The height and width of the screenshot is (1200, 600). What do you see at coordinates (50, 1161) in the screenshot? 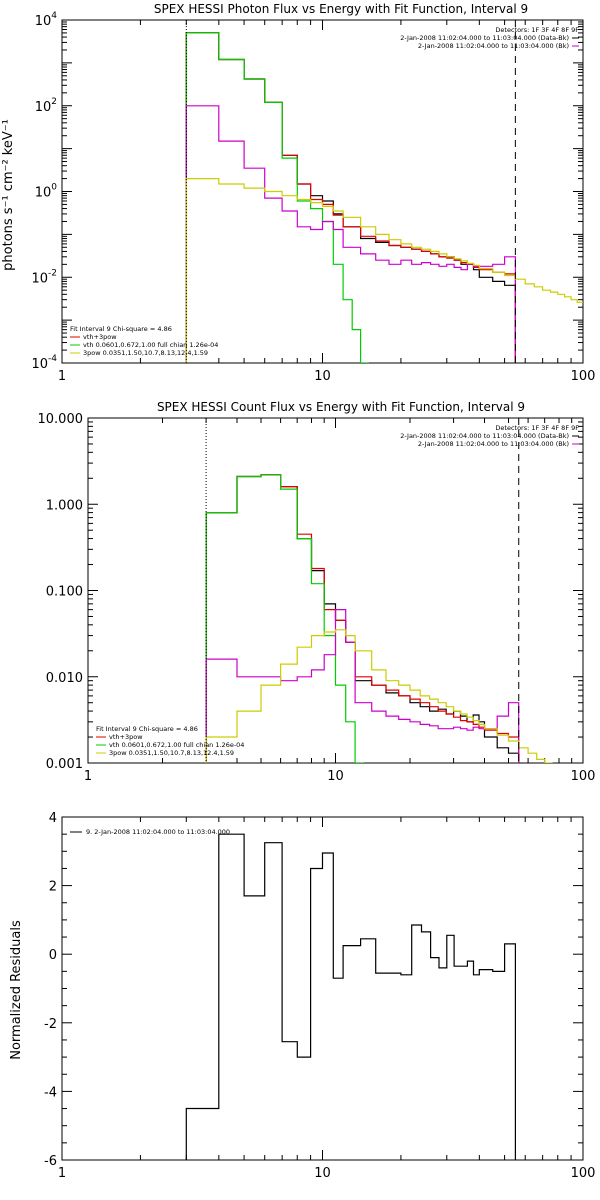
I see `y-tick-label: -6` at bounding box center [50, 1161].